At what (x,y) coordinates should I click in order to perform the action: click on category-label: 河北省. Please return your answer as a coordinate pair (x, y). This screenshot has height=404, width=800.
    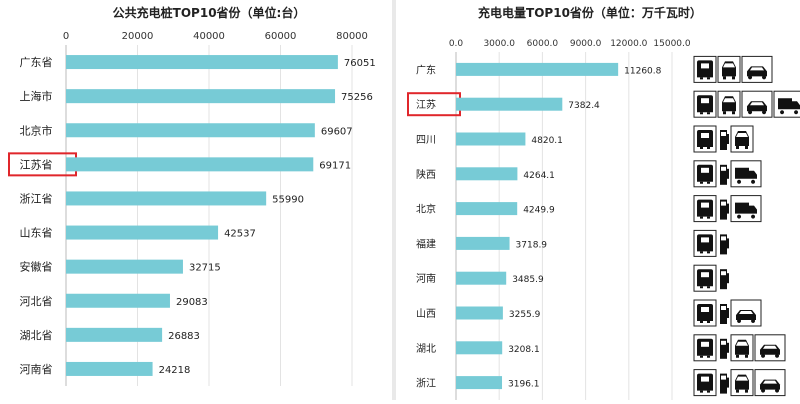
    Looking at the image, I should click on (36, 301).